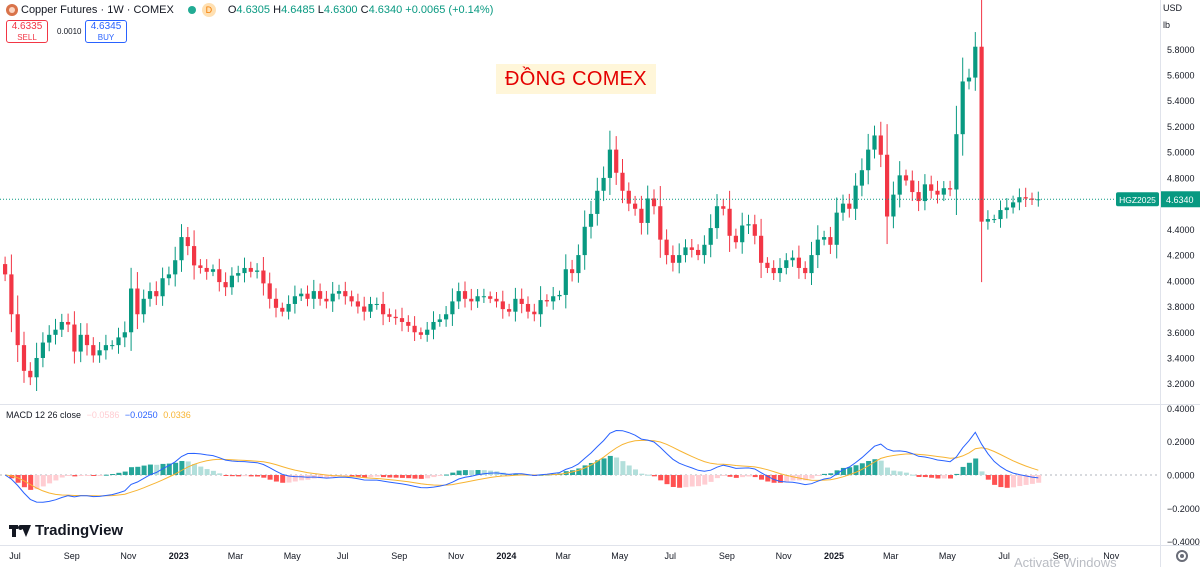 Image resolution: width=1200 pixels, height=567 pixels. What do you see at coordinates (1181, 281) in the screenshot?
I see `price-tick-label: 4.0000` at bounding box center [1181, 281].